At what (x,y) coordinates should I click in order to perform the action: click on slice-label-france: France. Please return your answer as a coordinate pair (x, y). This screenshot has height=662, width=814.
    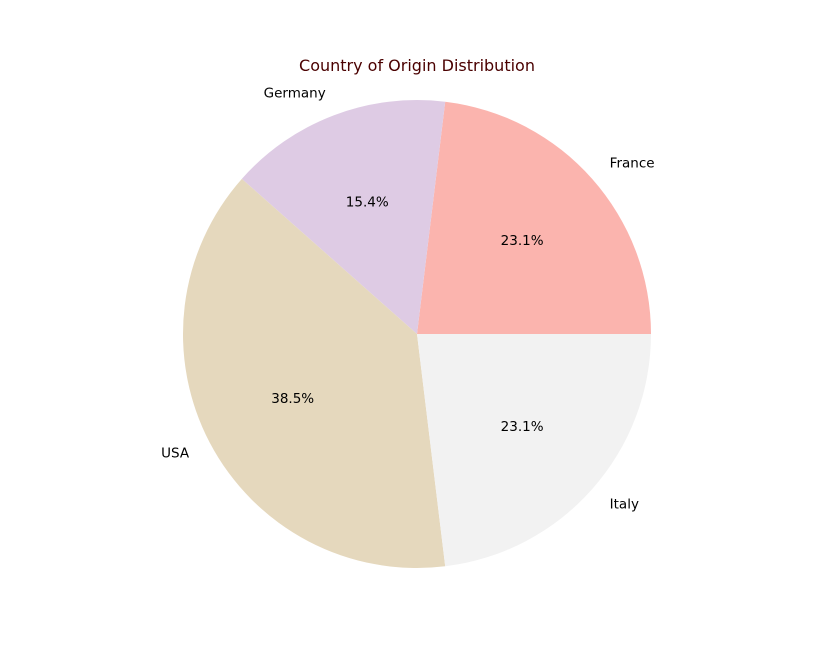
    Looking at the image, I should click on (632, 163).